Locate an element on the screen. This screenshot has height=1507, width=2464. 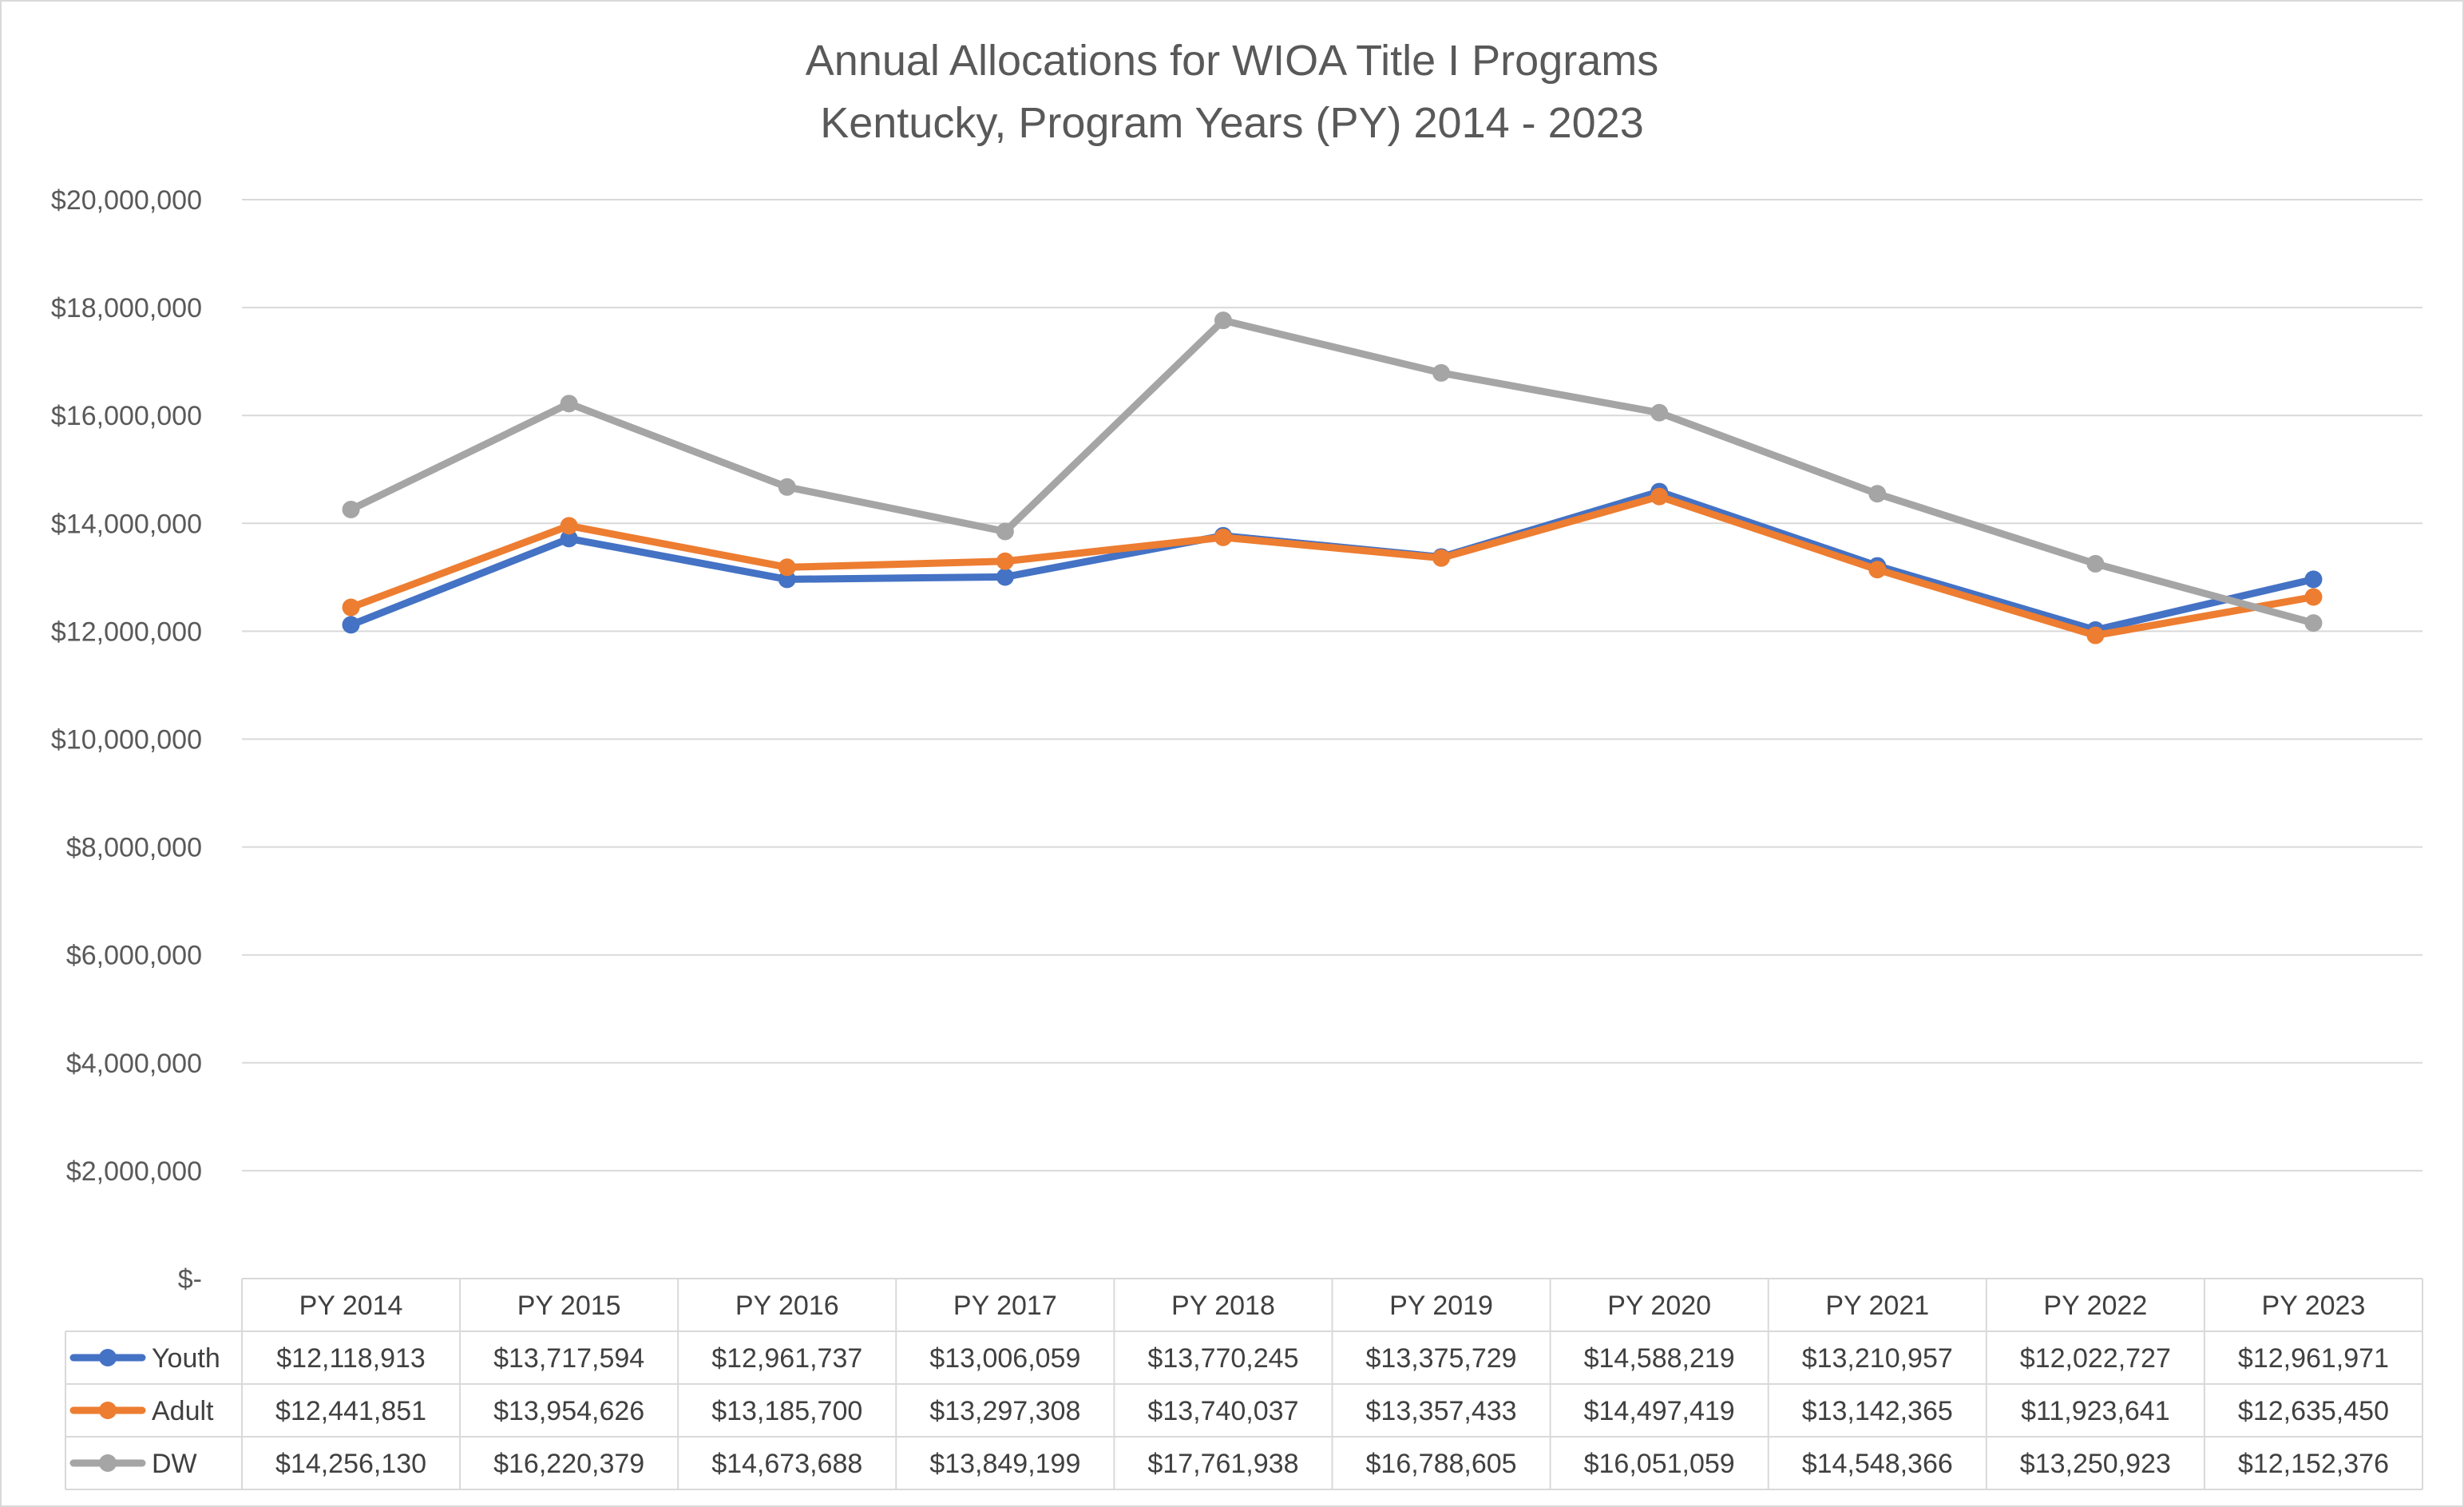
table-cell-value: $13,740,037 is located at coordinates (1222, 1411).